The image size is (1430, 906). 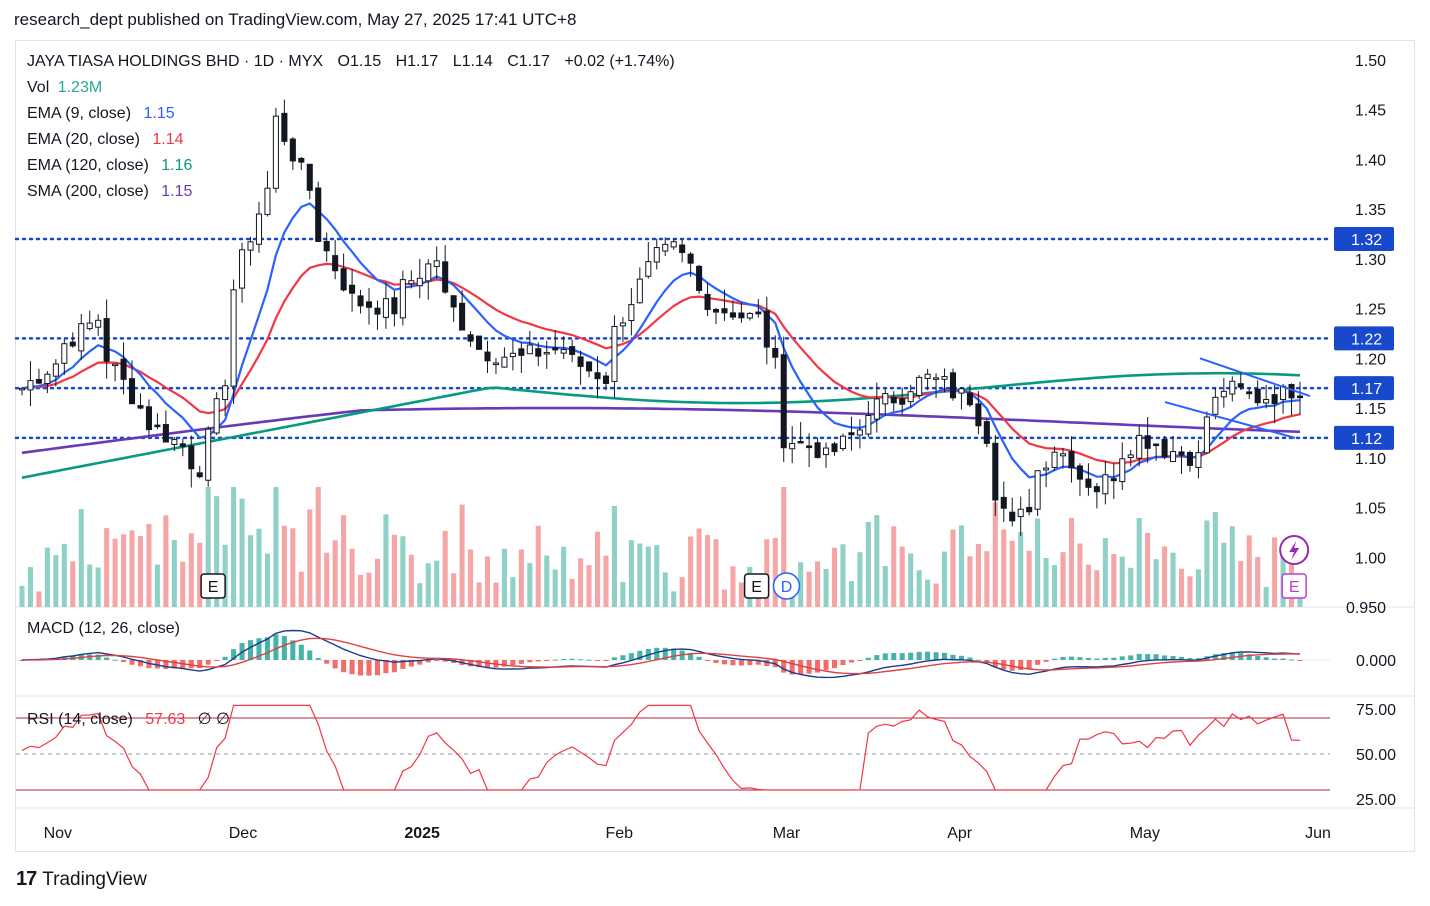 I want to click on ohlc-change: +0.02 (+1.74%), so click(x=619, y=61).